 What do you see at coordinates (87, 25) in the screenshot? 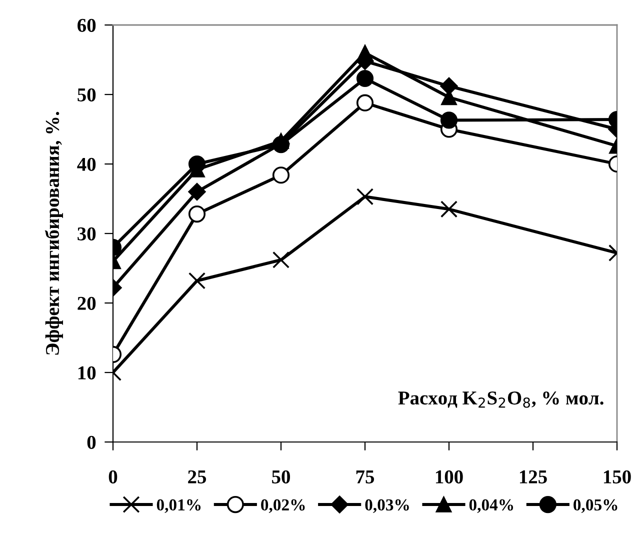
I see `y-tick-label: 60` at bounding box center [87, 25].